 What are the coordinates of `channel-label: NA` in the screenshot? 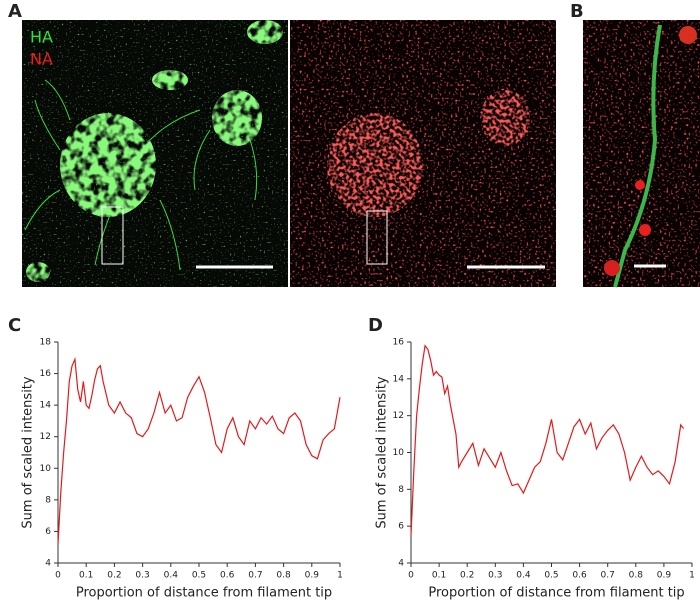 It's located at (41, 59).